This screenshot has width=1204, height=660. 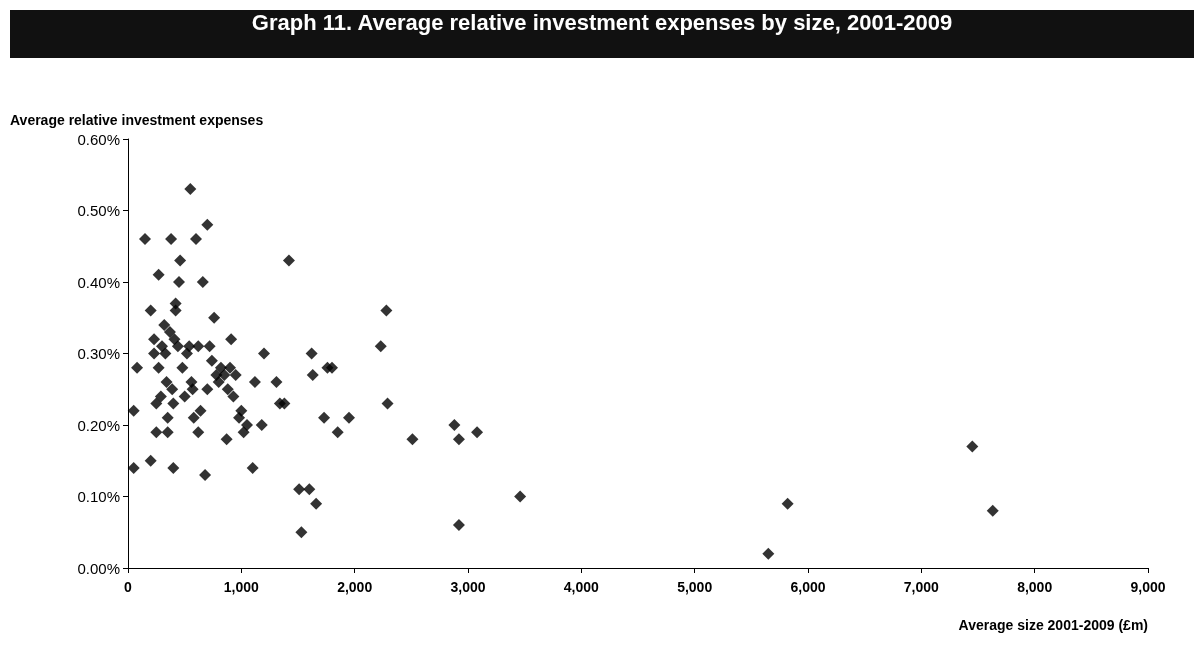 What do you see at coordinates (98, 210) in the screenshot?
I see `y-tick-label: 0.50%` at bounding box center [98, 210].